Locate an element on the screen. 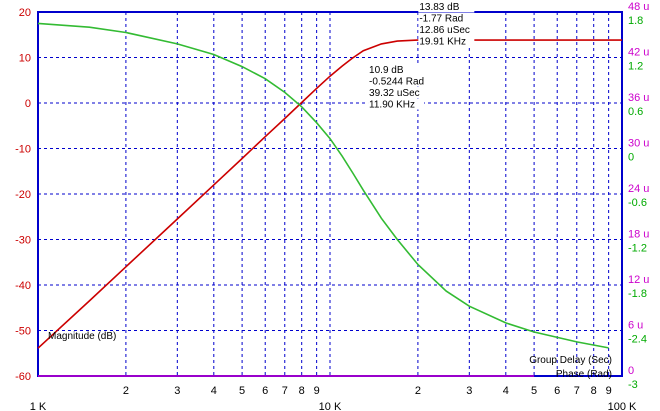 This screenshot has height=411, width=660. y-tick-label-phase: -2.4 is located at coordinates (637, 340).